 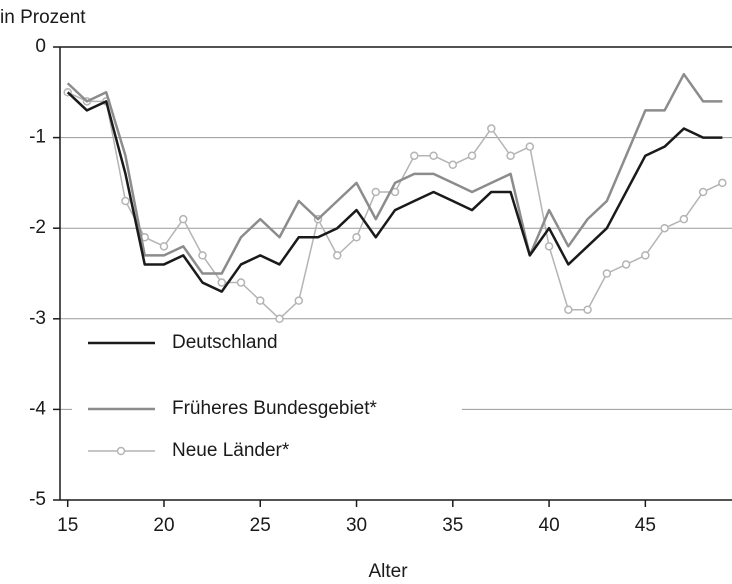 What do you see at coordinates (121, 451) in the screenshot?
I see `legend-marker` at bounding box center [121, 451].